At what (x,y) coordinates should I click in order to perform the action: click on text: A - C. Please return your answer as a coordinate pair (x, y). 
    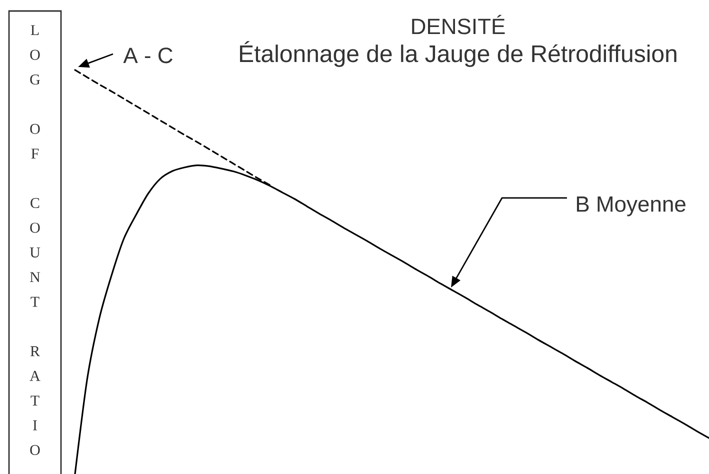
    Looking at the image, I should click on (147, 56).